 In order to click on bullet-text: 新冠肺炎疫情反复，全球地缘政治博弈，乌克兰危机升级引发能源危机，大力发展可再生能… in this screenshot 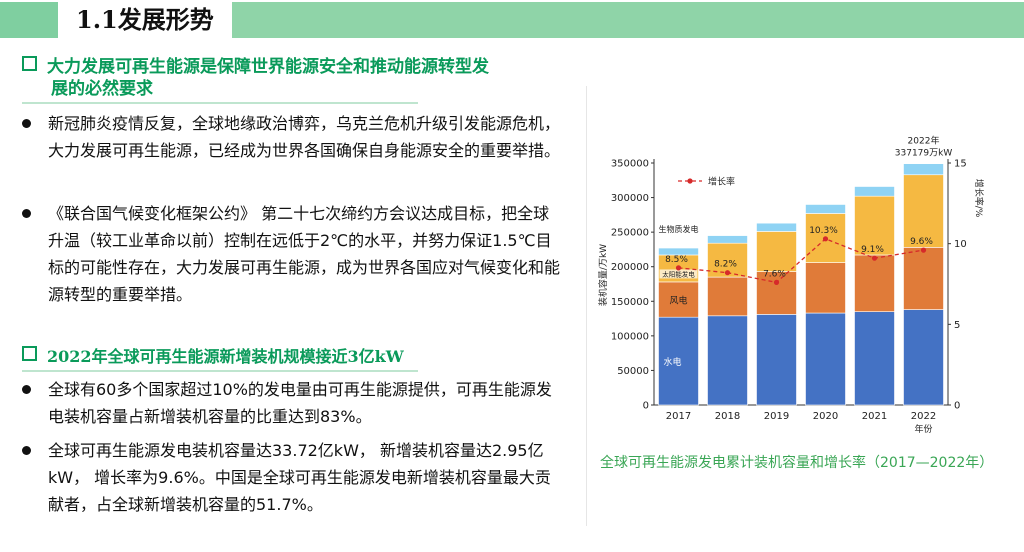, I will do `click(304, 137)`.